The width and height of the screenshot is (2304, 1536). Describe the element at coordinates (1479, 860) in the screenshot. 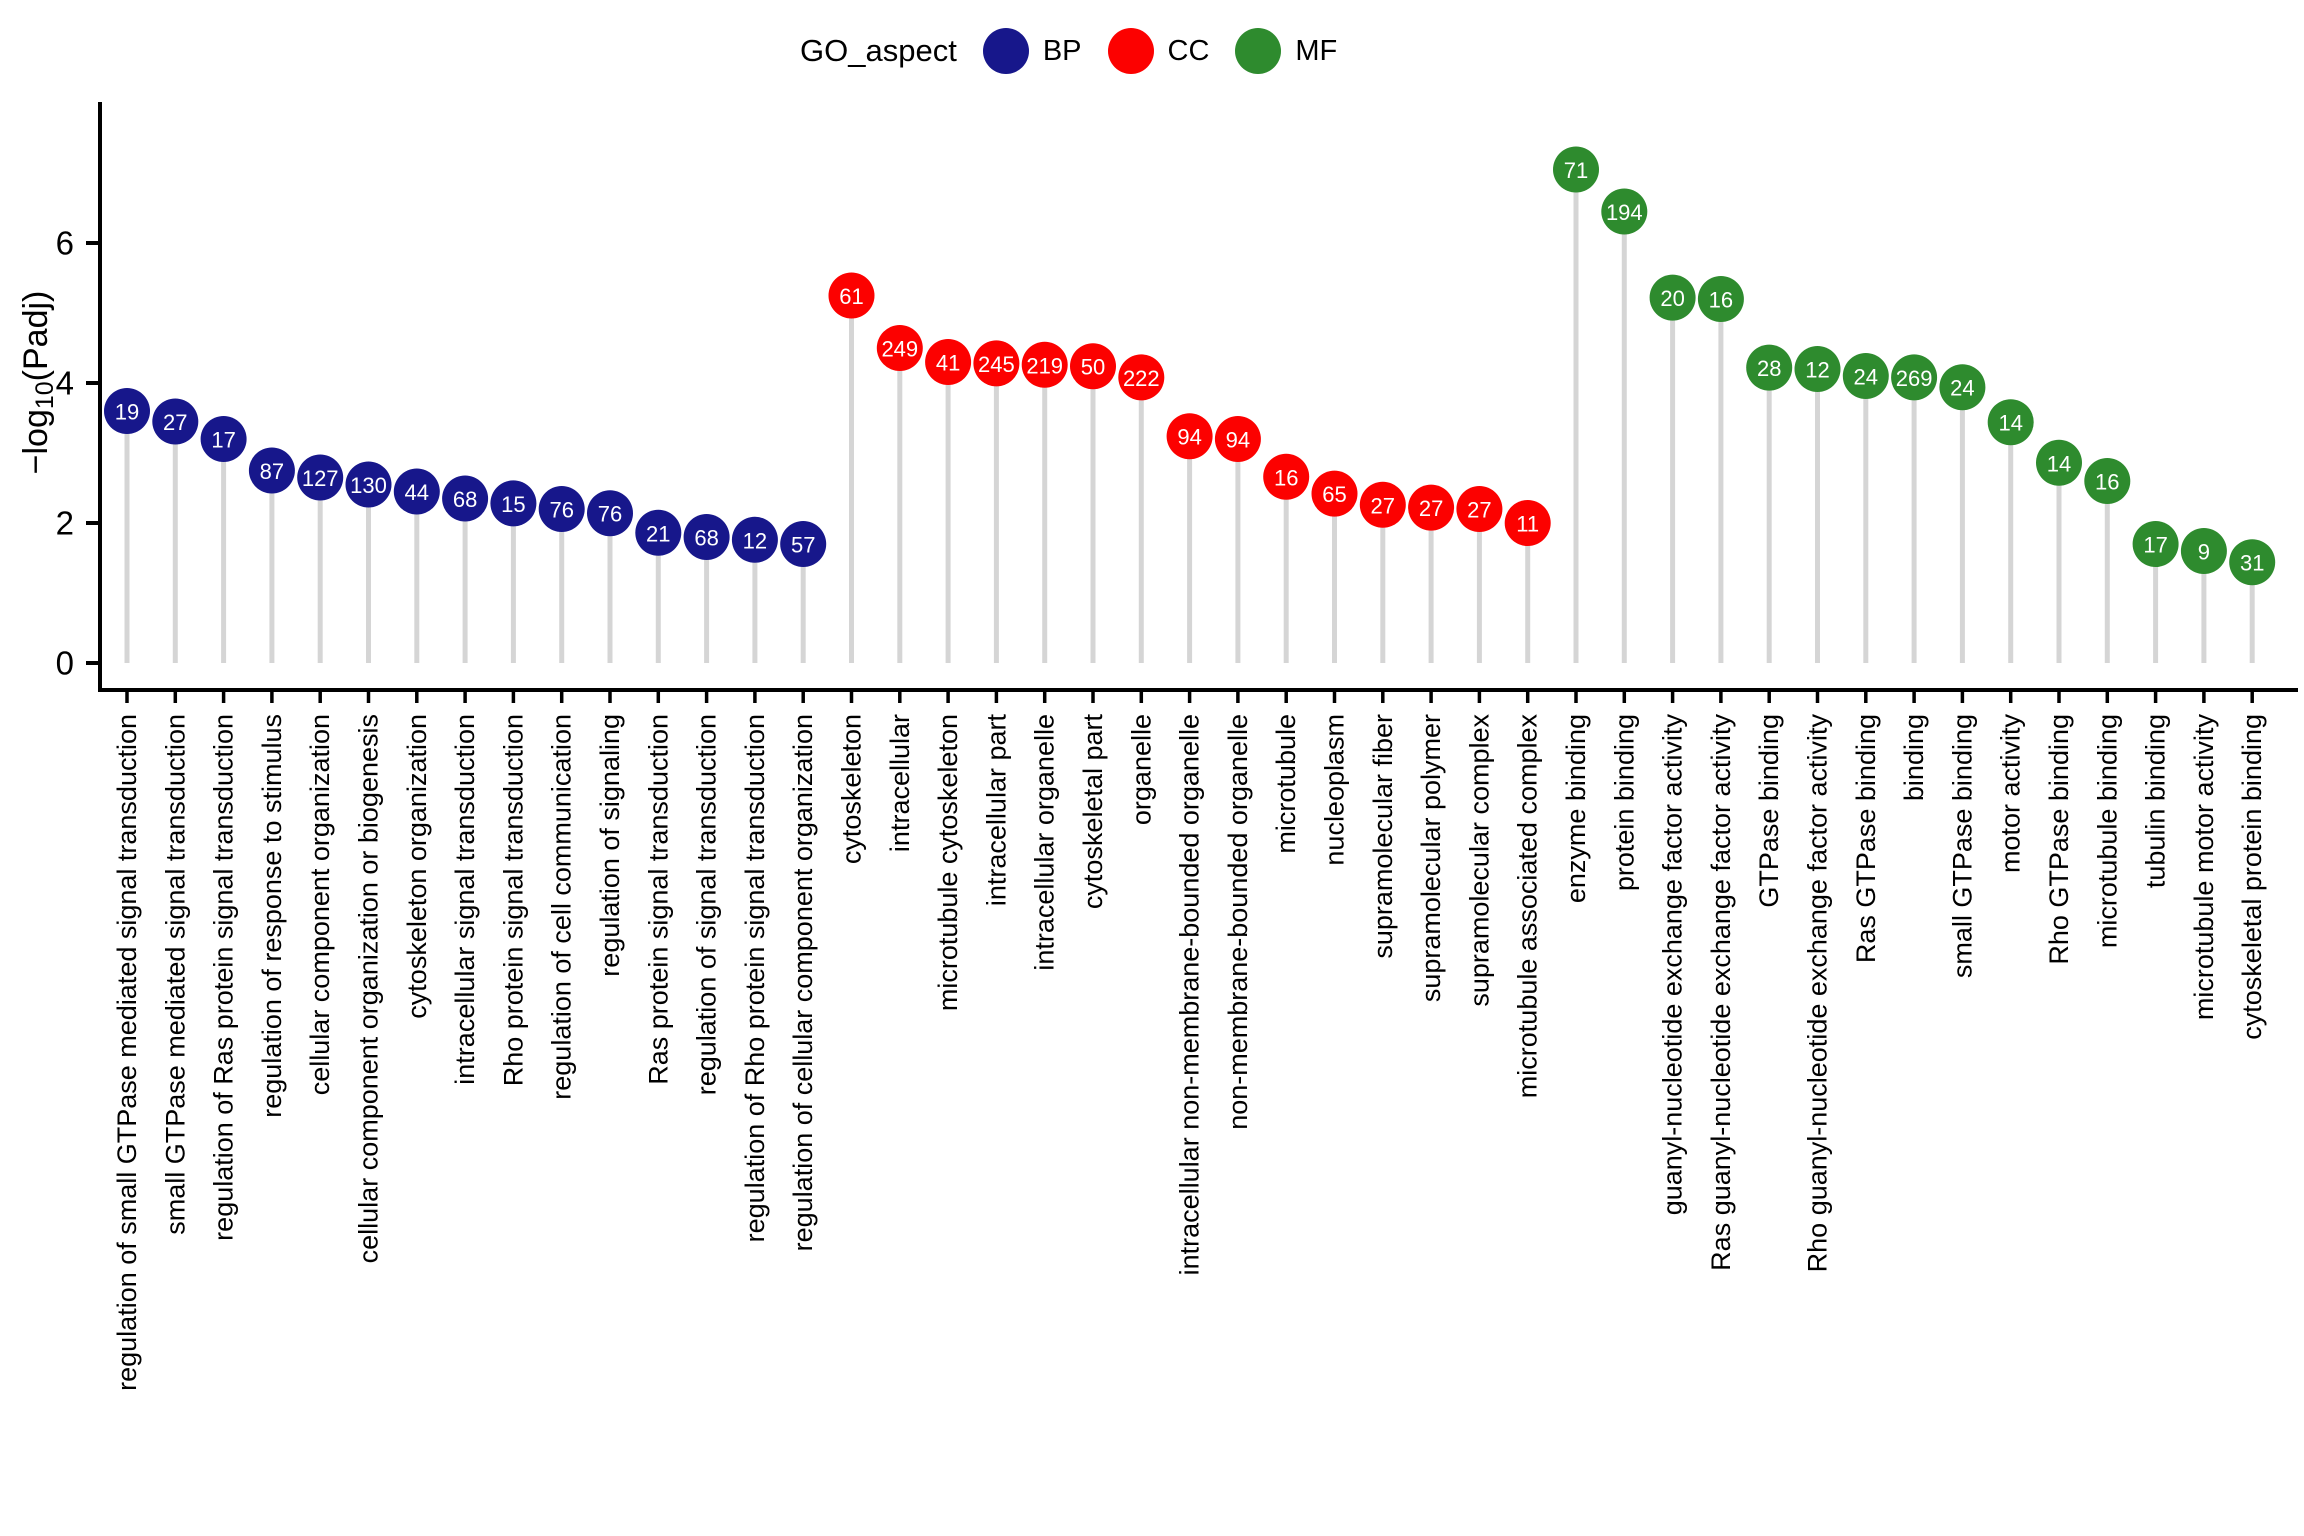

I see `x-axis-label: supramolecular complex` at that location.